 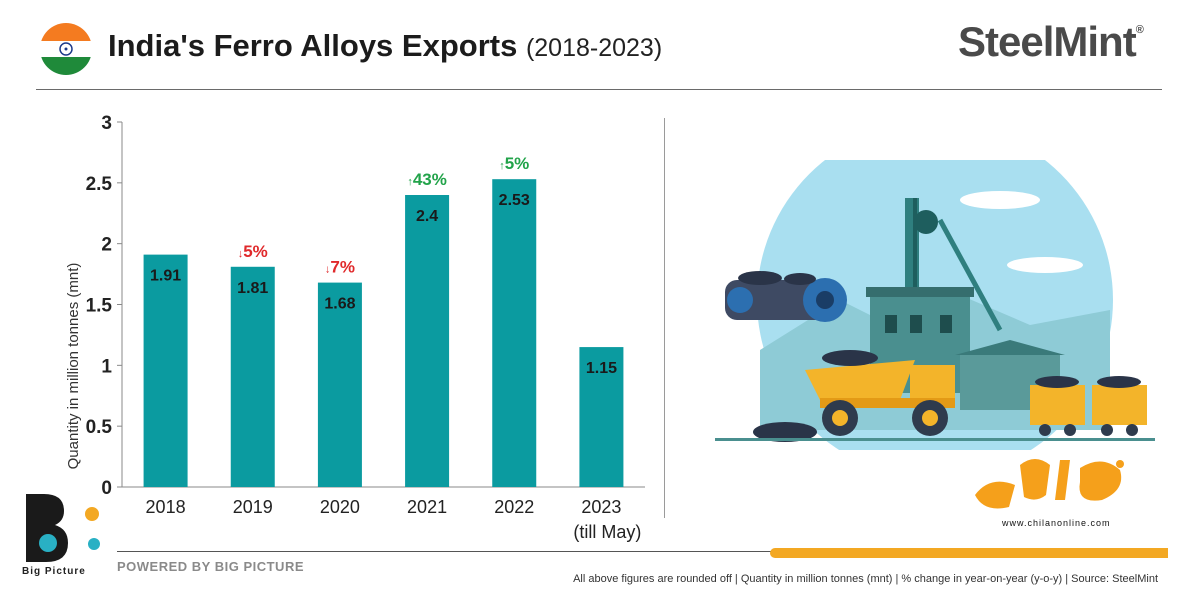 I want to click on watermark-url: www.chilanonline.com, so click(x=1056, y=523).